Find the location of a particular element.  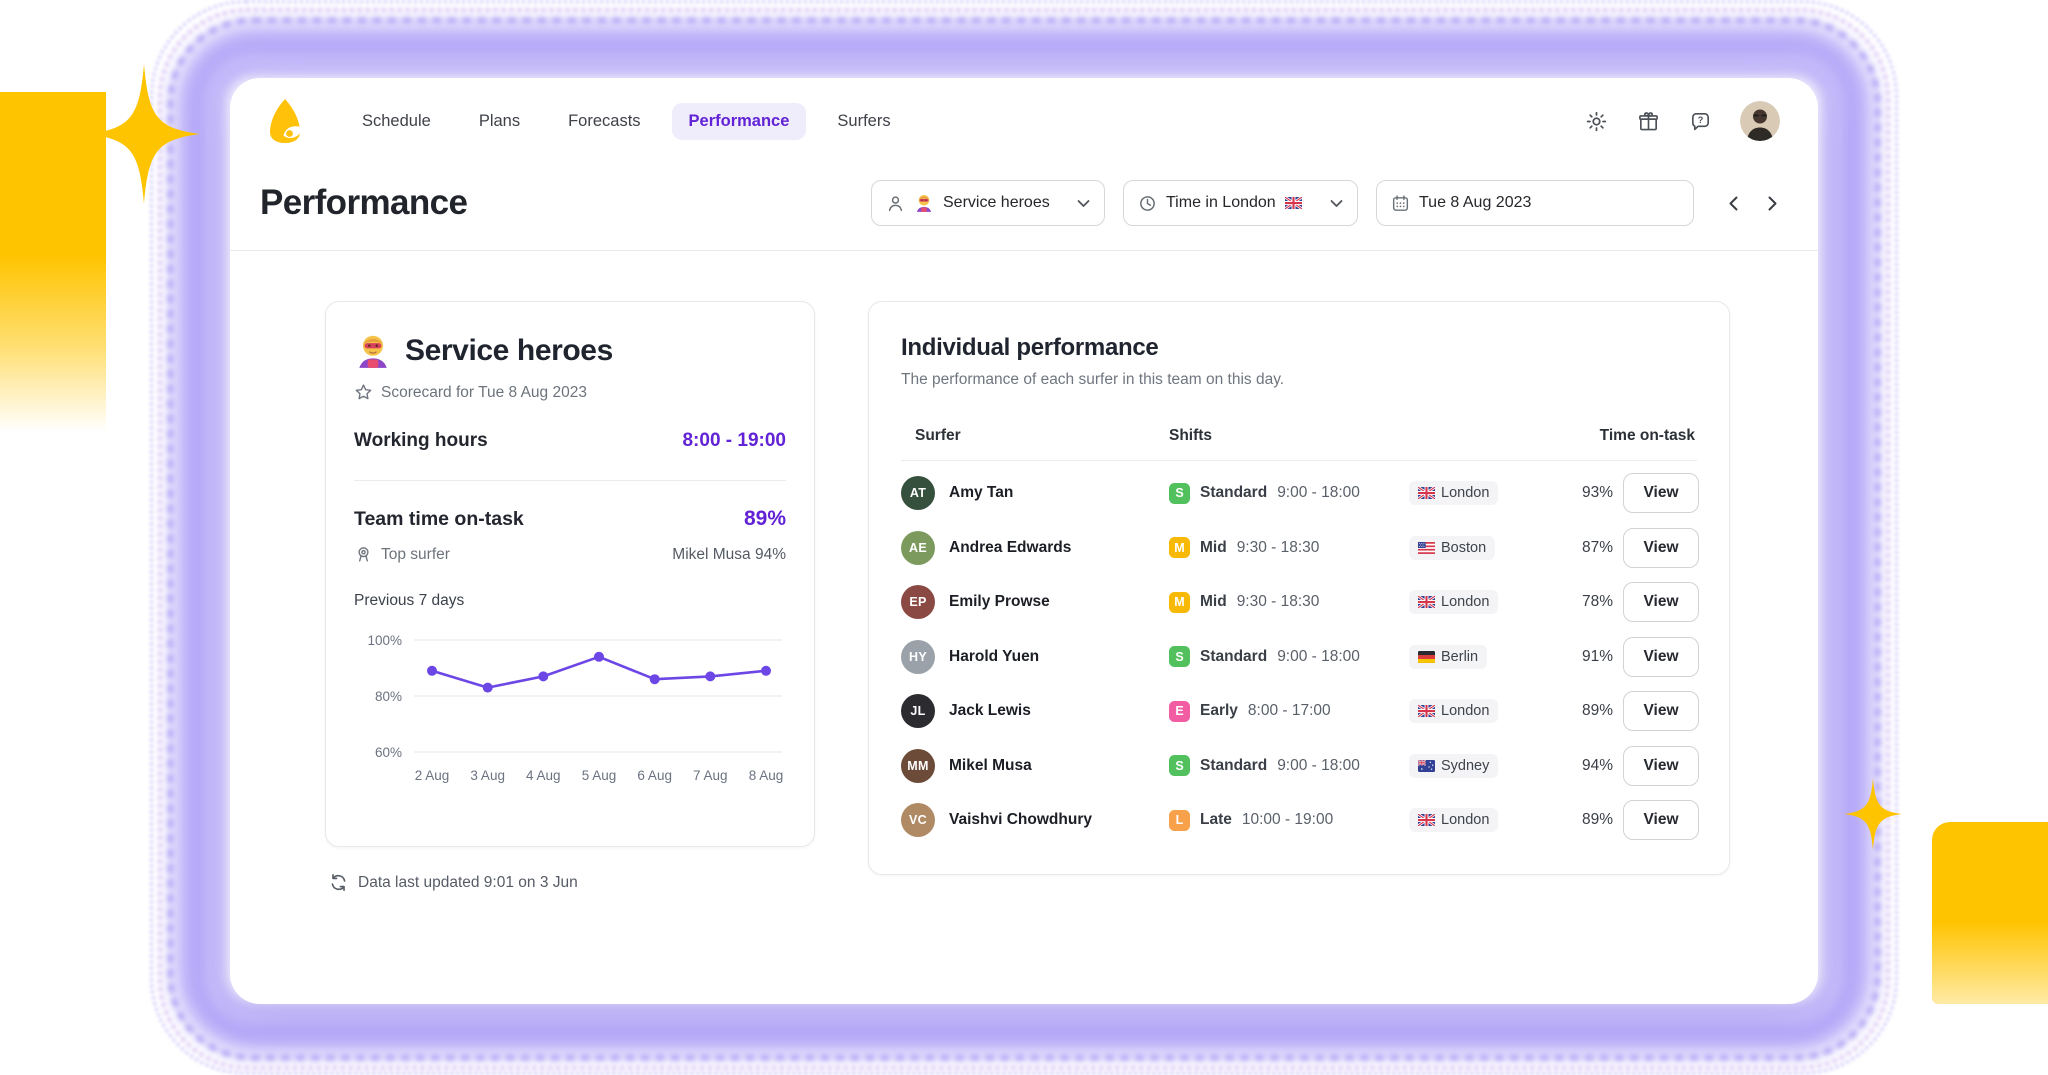

gear-icon is located at coordinates (1596, 121).